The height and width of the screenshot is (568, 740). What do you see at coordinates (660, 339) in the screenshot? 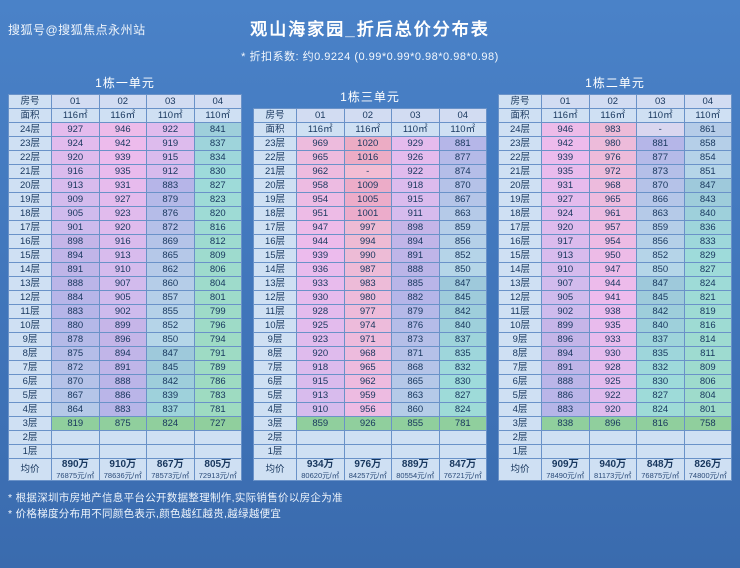
I see `price-cell: 837` at bounding box center [660, 339].